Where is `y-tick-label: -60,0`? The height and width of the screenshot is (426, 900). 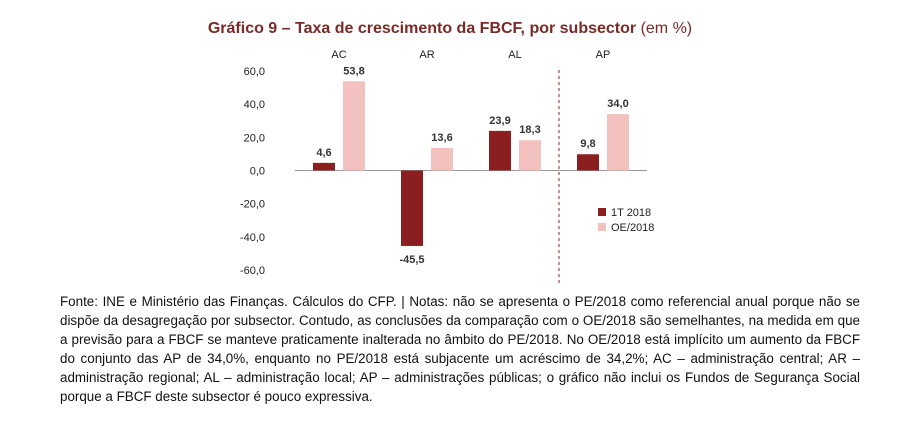 y-tick-label: -60,0 is located at coordinates (252, 271).